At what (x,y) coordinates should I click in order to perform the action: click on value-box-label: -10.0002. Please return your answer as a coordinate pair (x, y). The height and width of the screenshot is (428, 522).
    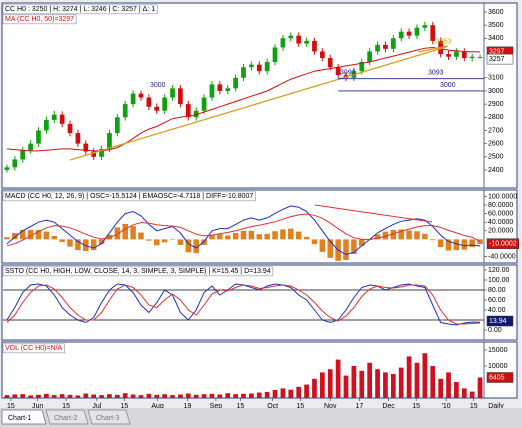
    Looking at the image, I should click on (503, 244).